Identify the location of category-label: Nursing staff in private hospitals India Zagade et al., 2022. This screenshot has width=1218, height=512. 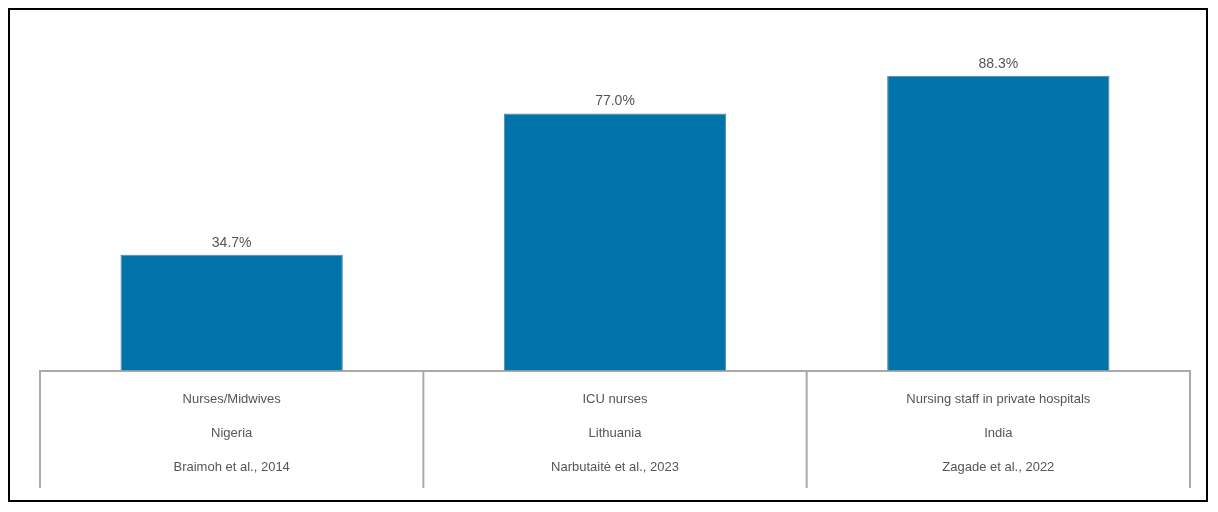
(998, 432).